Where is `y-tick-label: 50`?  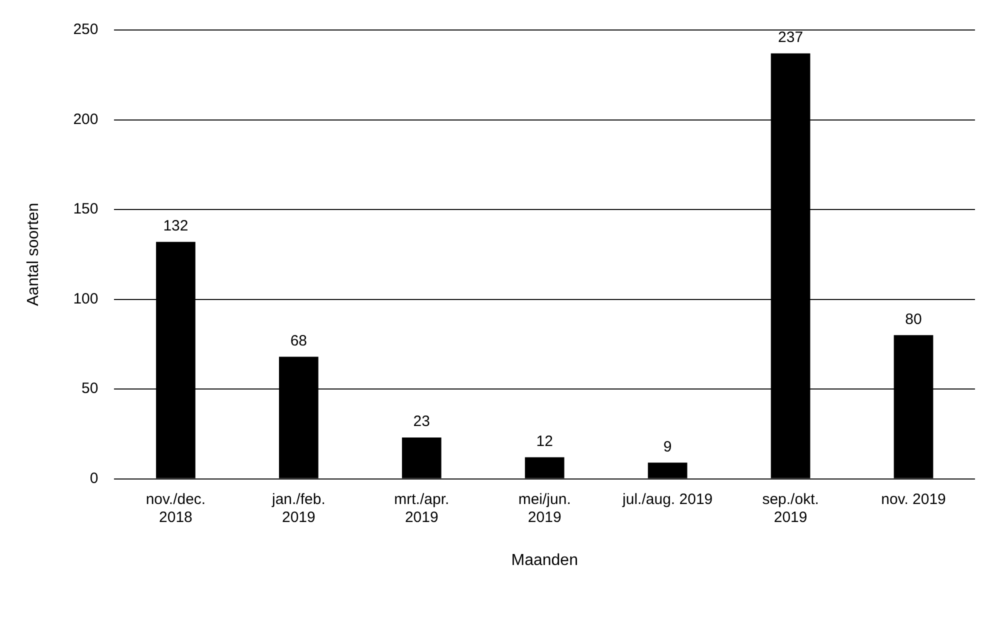 y-tick-label: 50 is located at coordinates (90, 389).